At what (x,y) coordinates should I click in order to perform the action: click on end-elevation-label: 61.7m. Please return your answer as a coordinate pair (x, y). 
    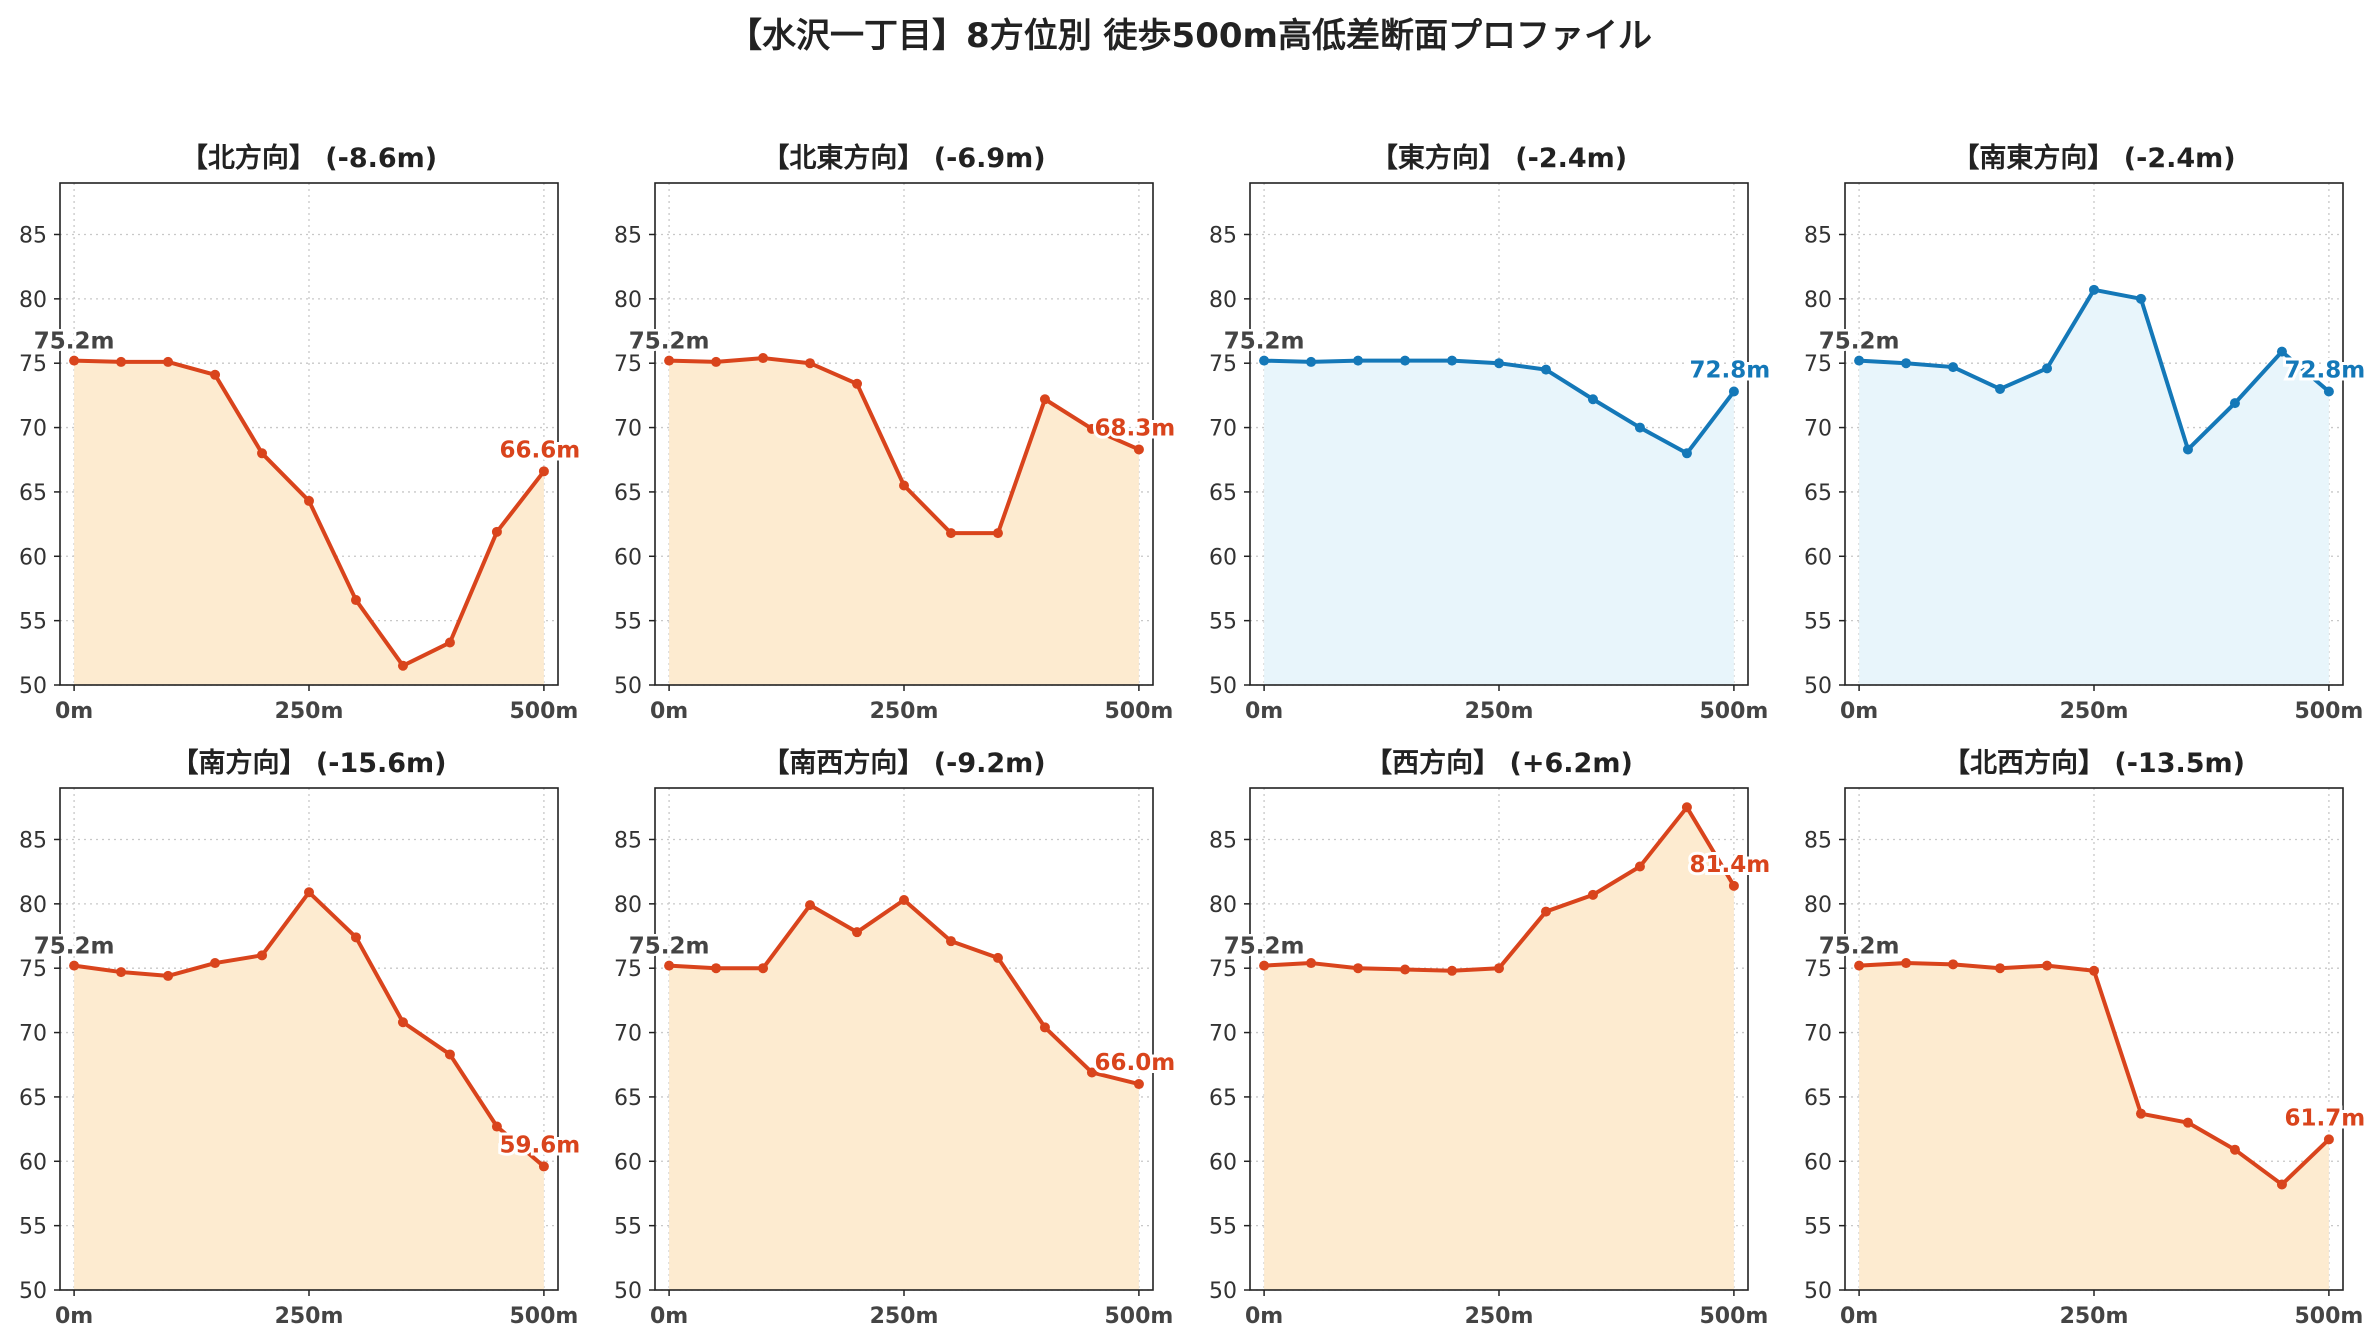
    Looking at the image, I should click on (2325, 1118).